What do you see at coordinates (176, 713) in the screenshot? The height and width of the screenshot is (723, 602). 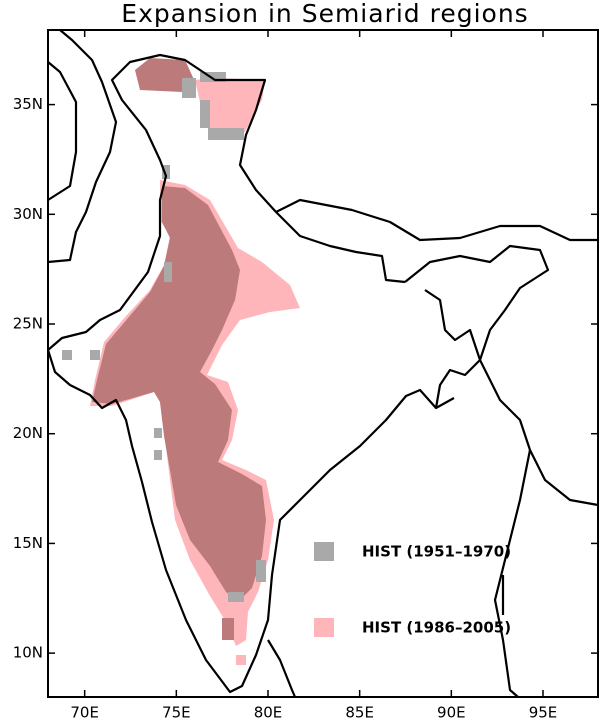 I see `x-tick-label: 75E` at bounding box center [176, 713].